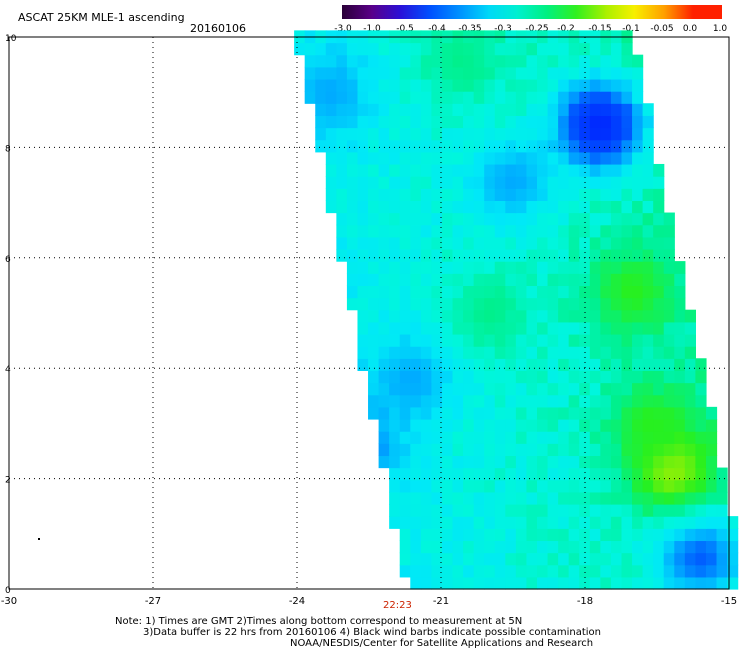 The height and width of the screenshot is (650, 740). Describe the element at coordinates (503, 29) in the screenshot. I see `colorbar-tick-label: -0.3` at that location.